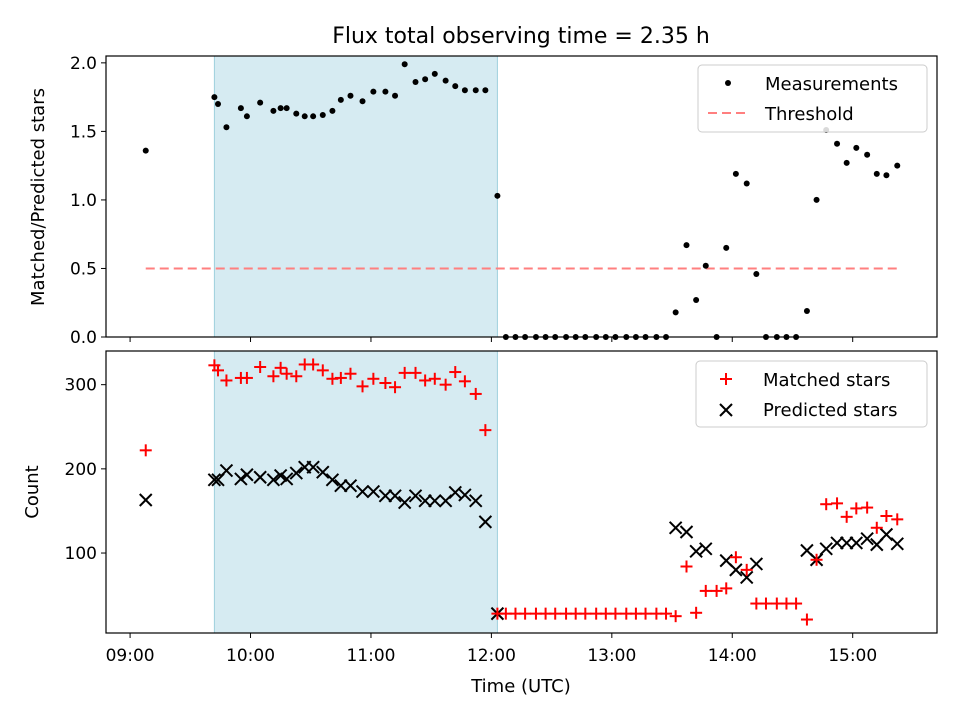 Image resolution: width=960 pixels, height=720 pixels. What do you see at coordinates (826, 380) in the screenshot?
I see `legend-matched-label: Matched stars` at bounding box center [826, 380].